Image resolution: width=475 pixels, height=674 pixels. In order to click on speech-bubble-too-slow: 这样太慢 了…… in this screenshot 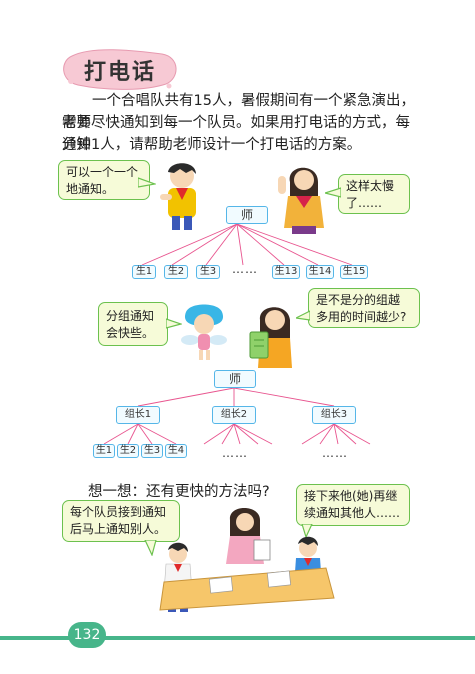, I will do `click(374, 194)`.